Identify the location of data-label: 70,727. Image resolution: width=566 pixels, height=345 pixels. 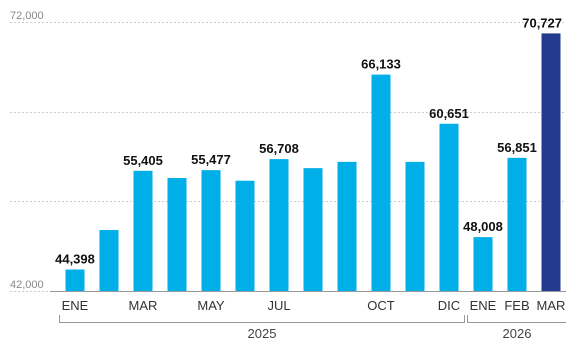
(542, 22).